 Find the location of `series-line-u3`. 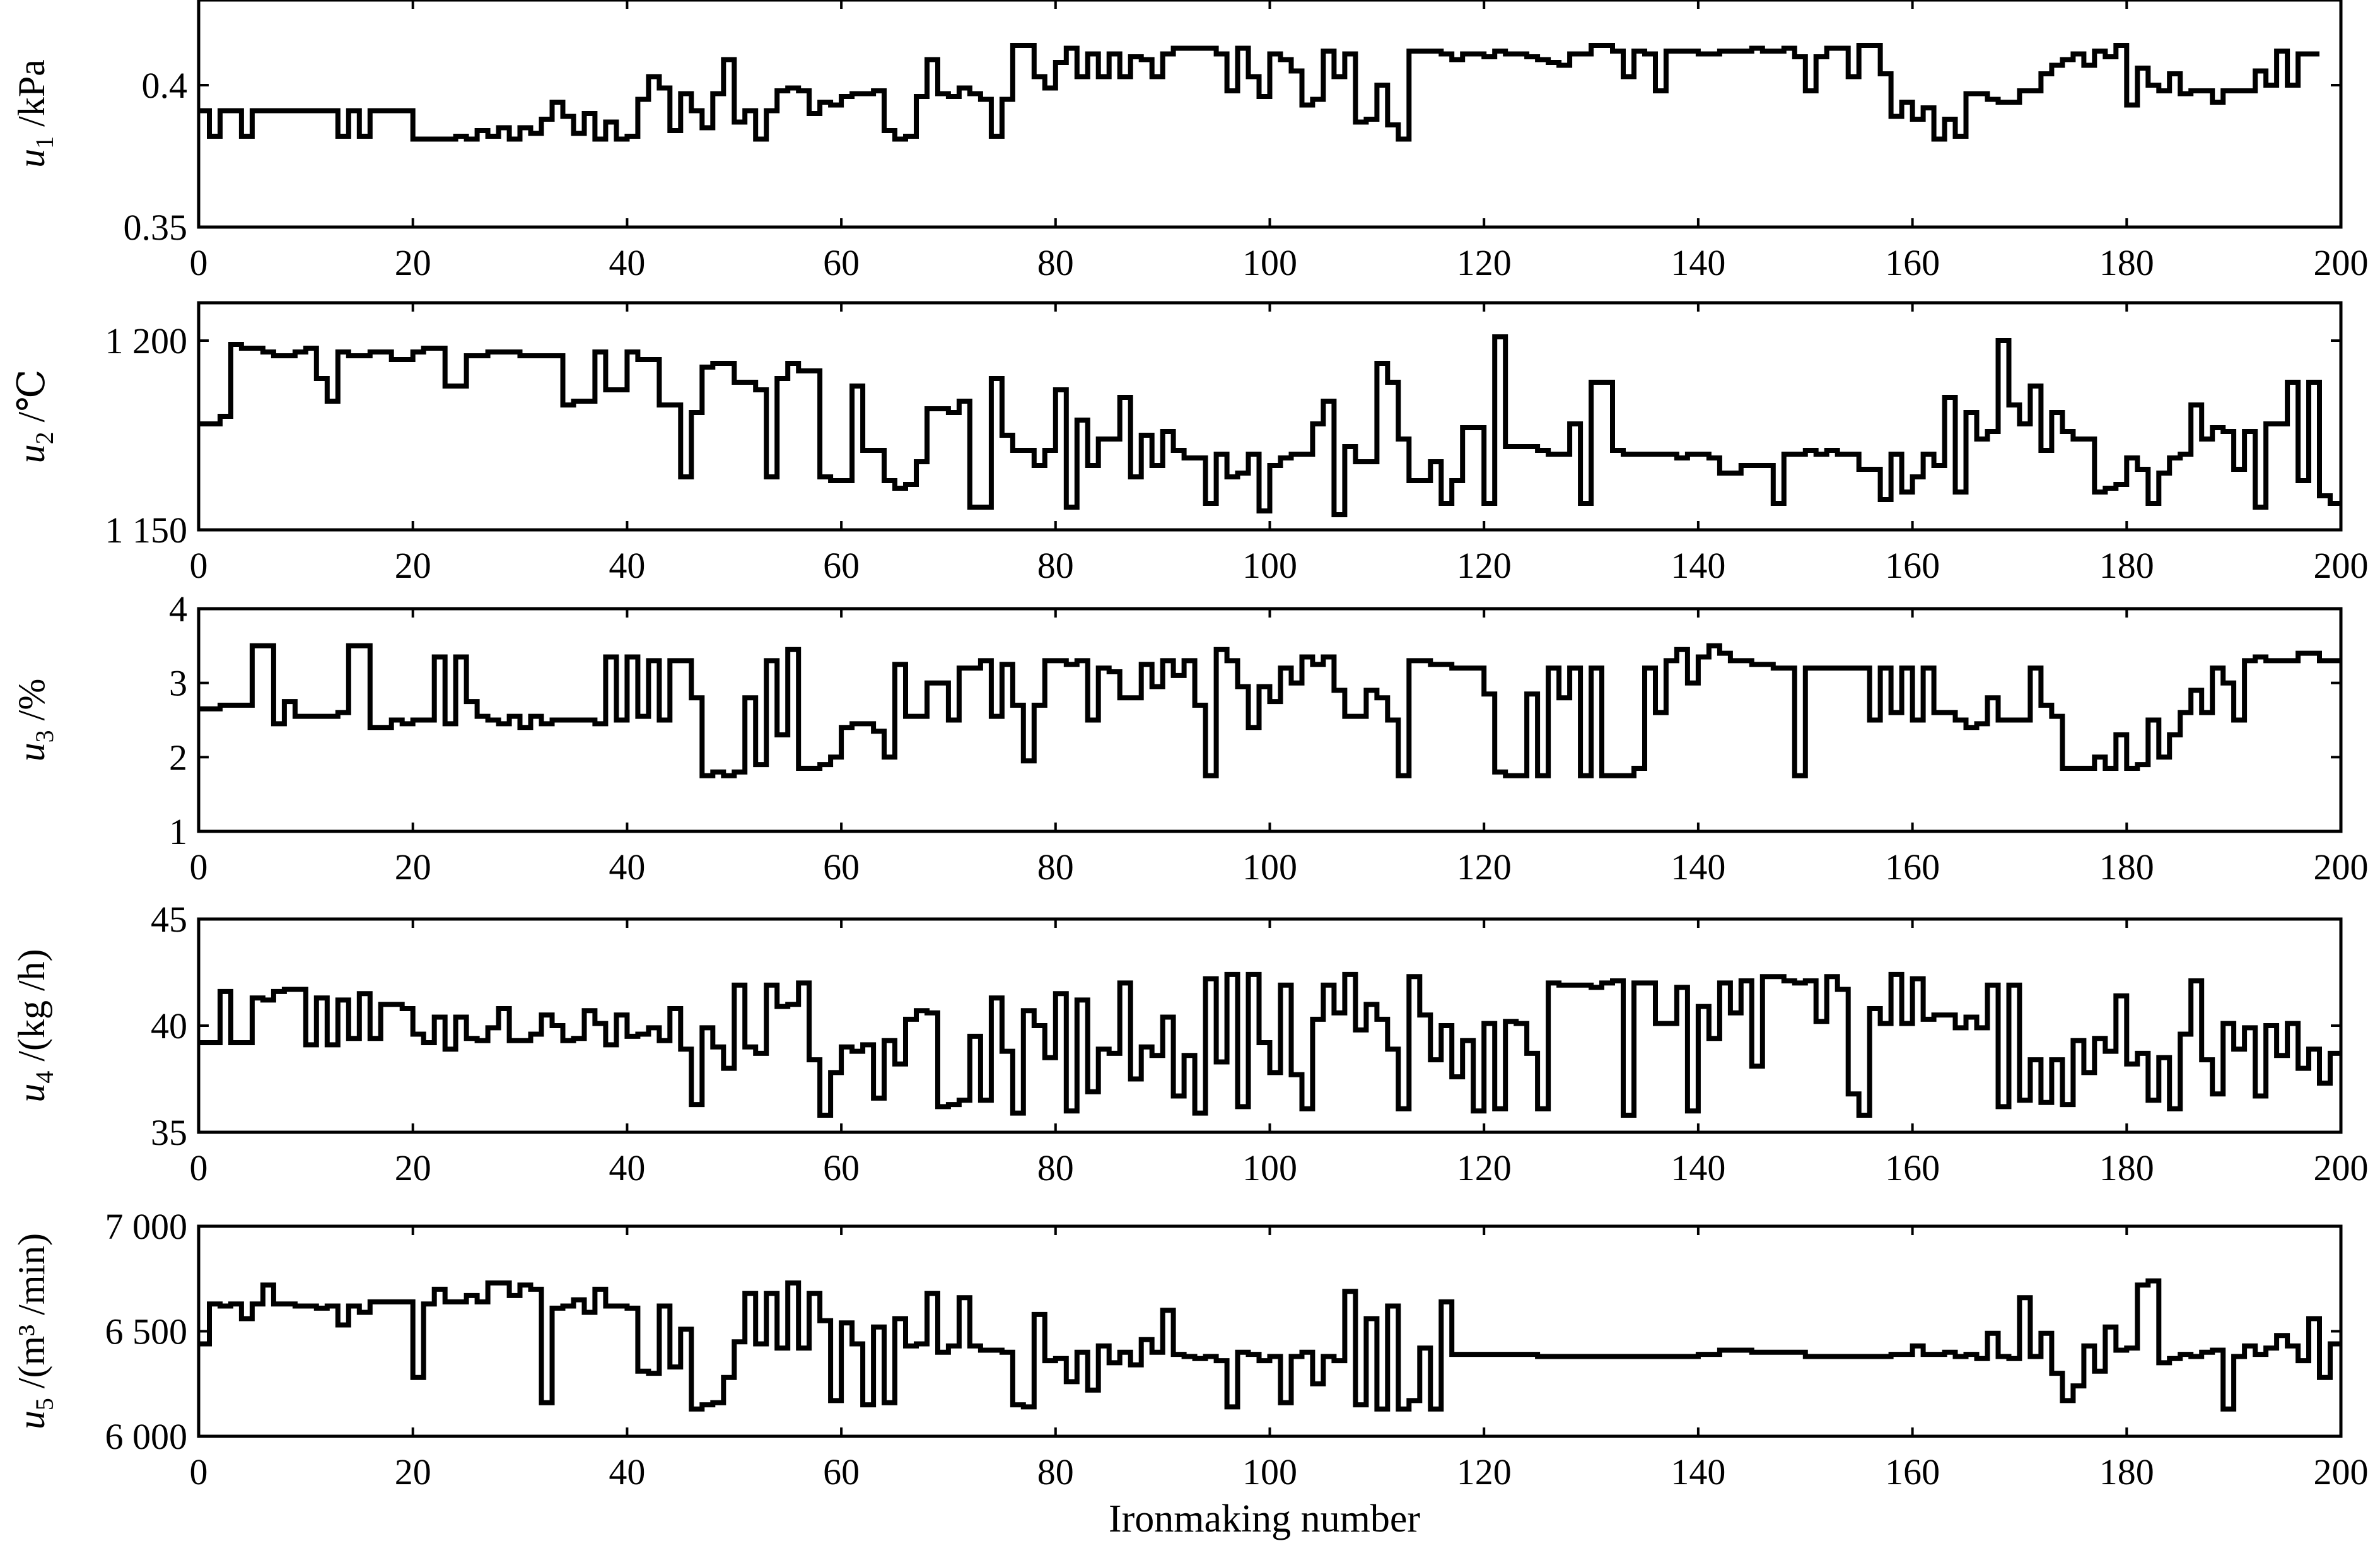

series-line-u3 is located at coordinates (1270, 710).